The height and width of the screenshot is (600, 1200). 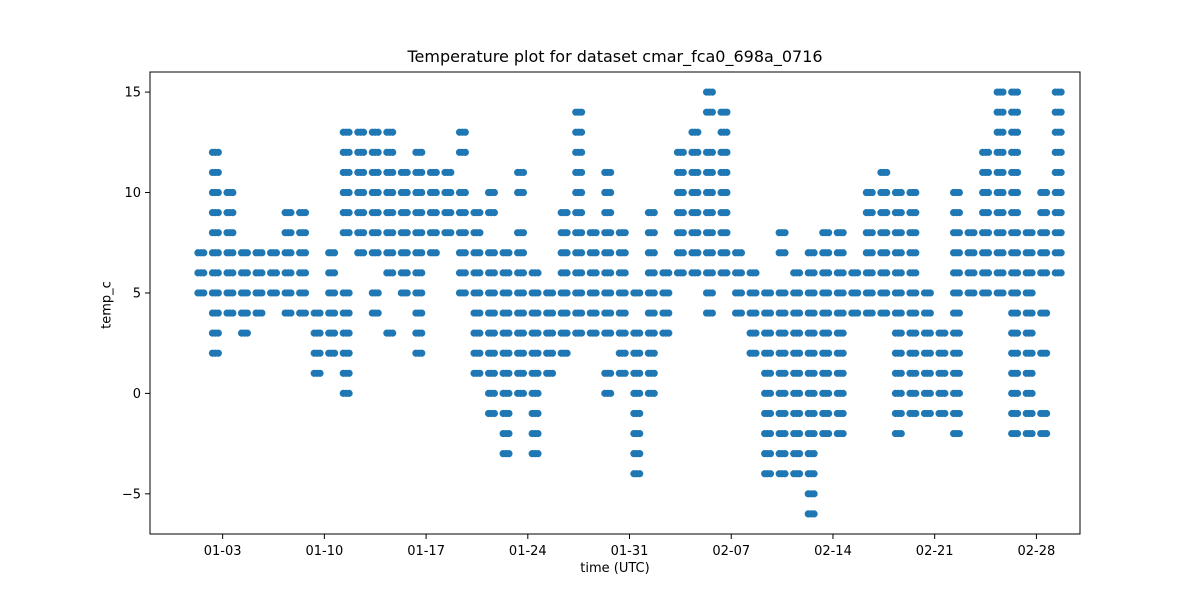 What do you see at coordinates (131, 494) in the screenshot?
I see `y-tick-label: −5` at bounding box center [131, 494].